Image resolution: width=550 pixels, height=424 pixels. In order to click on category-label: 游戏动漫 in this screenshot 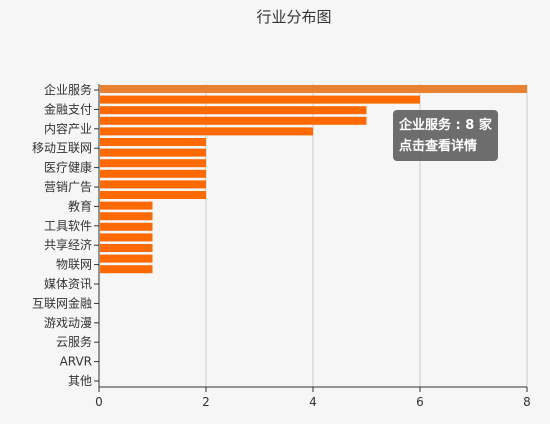, I will do `click(68, 323)`.